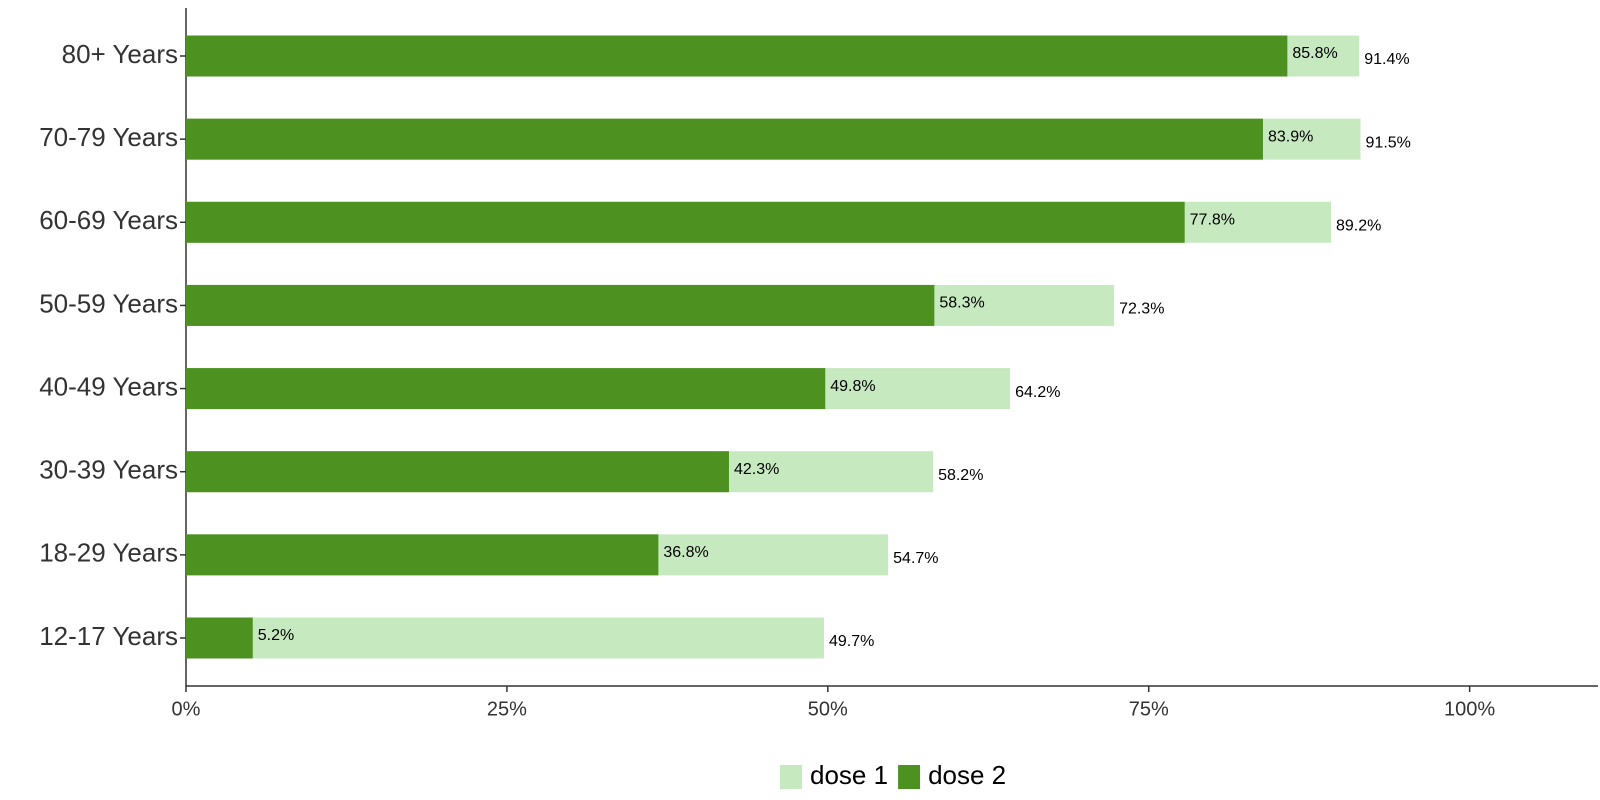 The image size is (1600, 800). What do you see at coordinates (967, 775) in the screenshot?
I see `legend-label: dose 2` at bounding box center [967, 775].